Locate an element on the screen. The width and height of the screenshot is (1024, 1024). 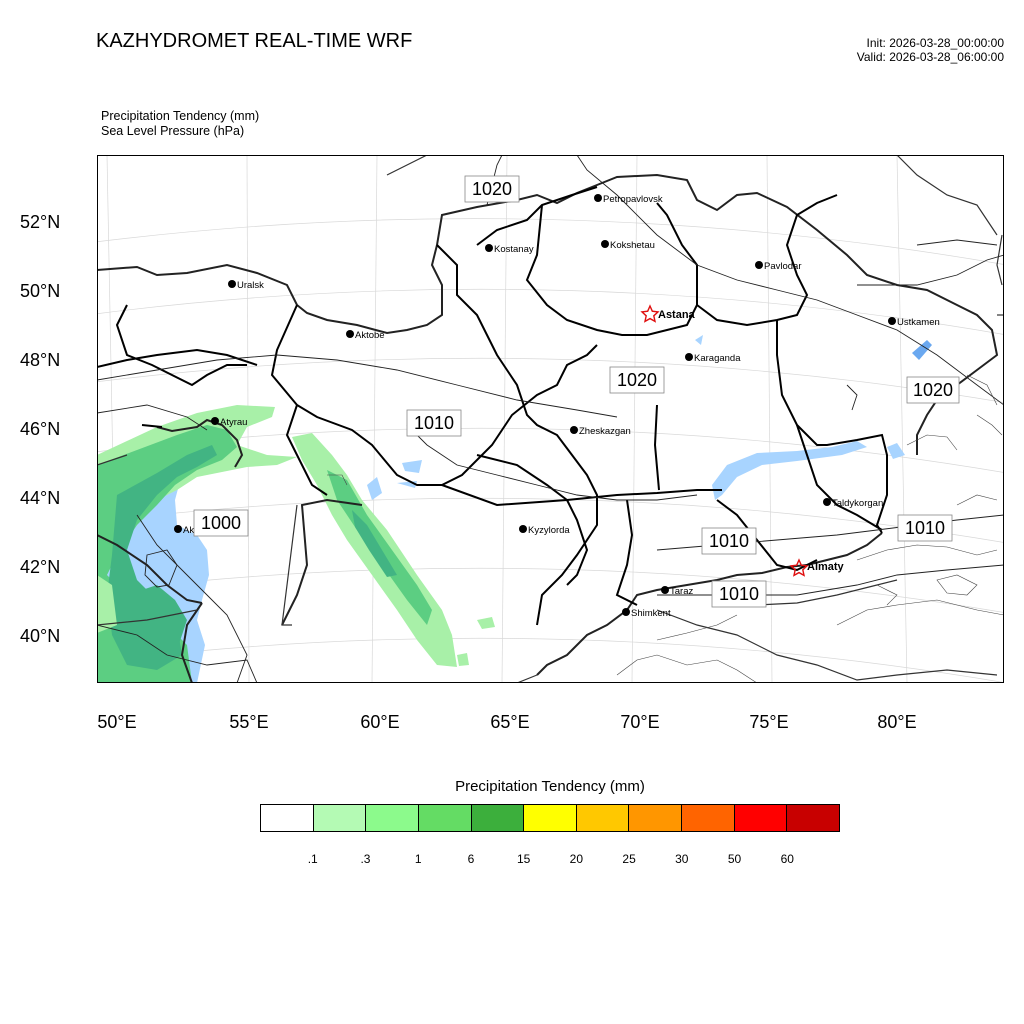
isobar-label-3: 1020 is located at coordinates (933, 390).